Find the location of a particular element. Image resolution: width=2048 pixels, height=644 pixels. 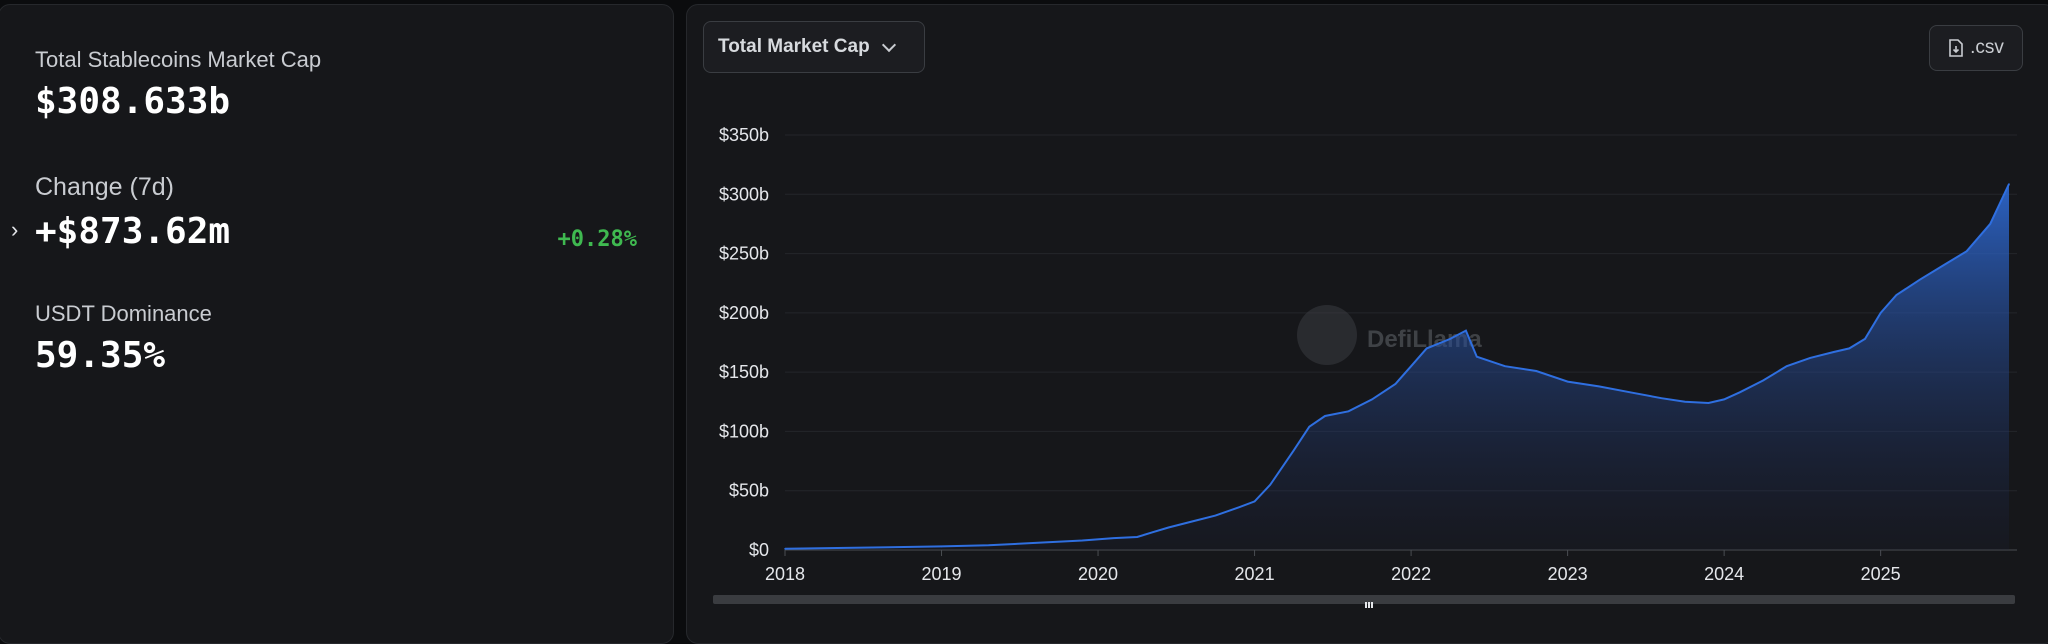

download-csv-button: .csv is located at coordinates (1976, 48).